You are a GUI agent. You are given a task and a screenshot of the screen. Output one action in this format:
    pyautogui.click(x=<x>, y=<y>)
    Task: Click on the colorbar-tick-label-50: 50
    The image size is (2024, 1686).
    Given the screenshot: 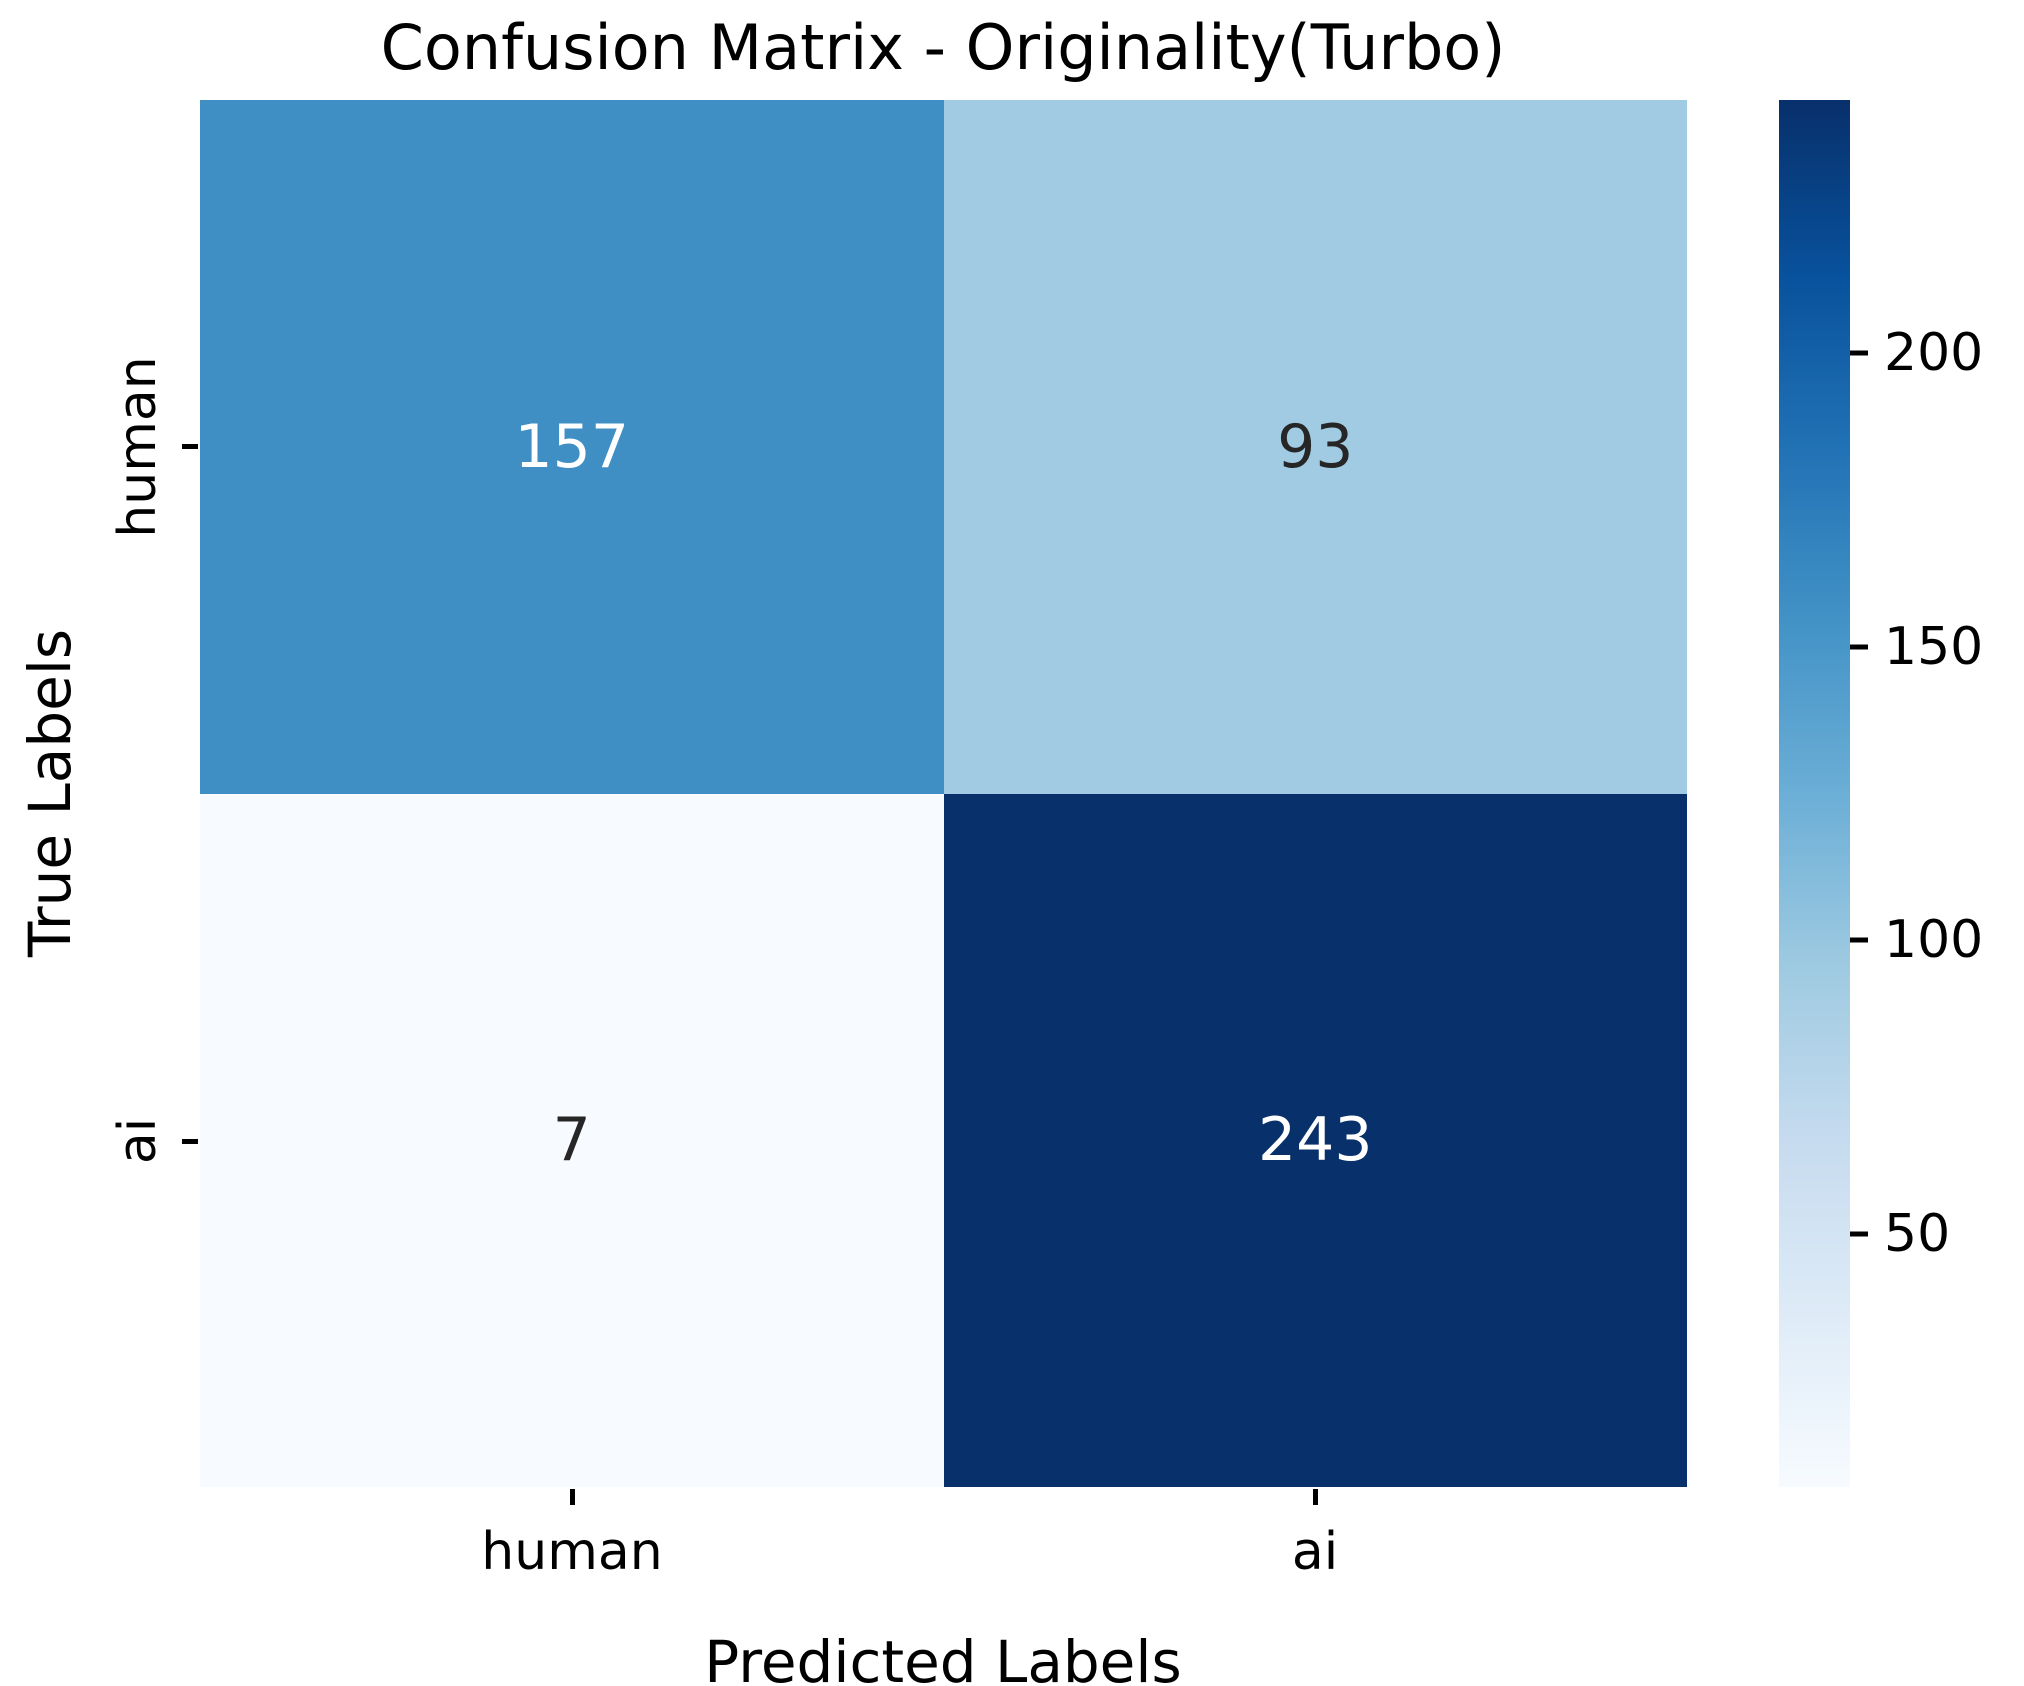 What is the action you would take?
    pyautogui.click(x=1917, y=1234)
    